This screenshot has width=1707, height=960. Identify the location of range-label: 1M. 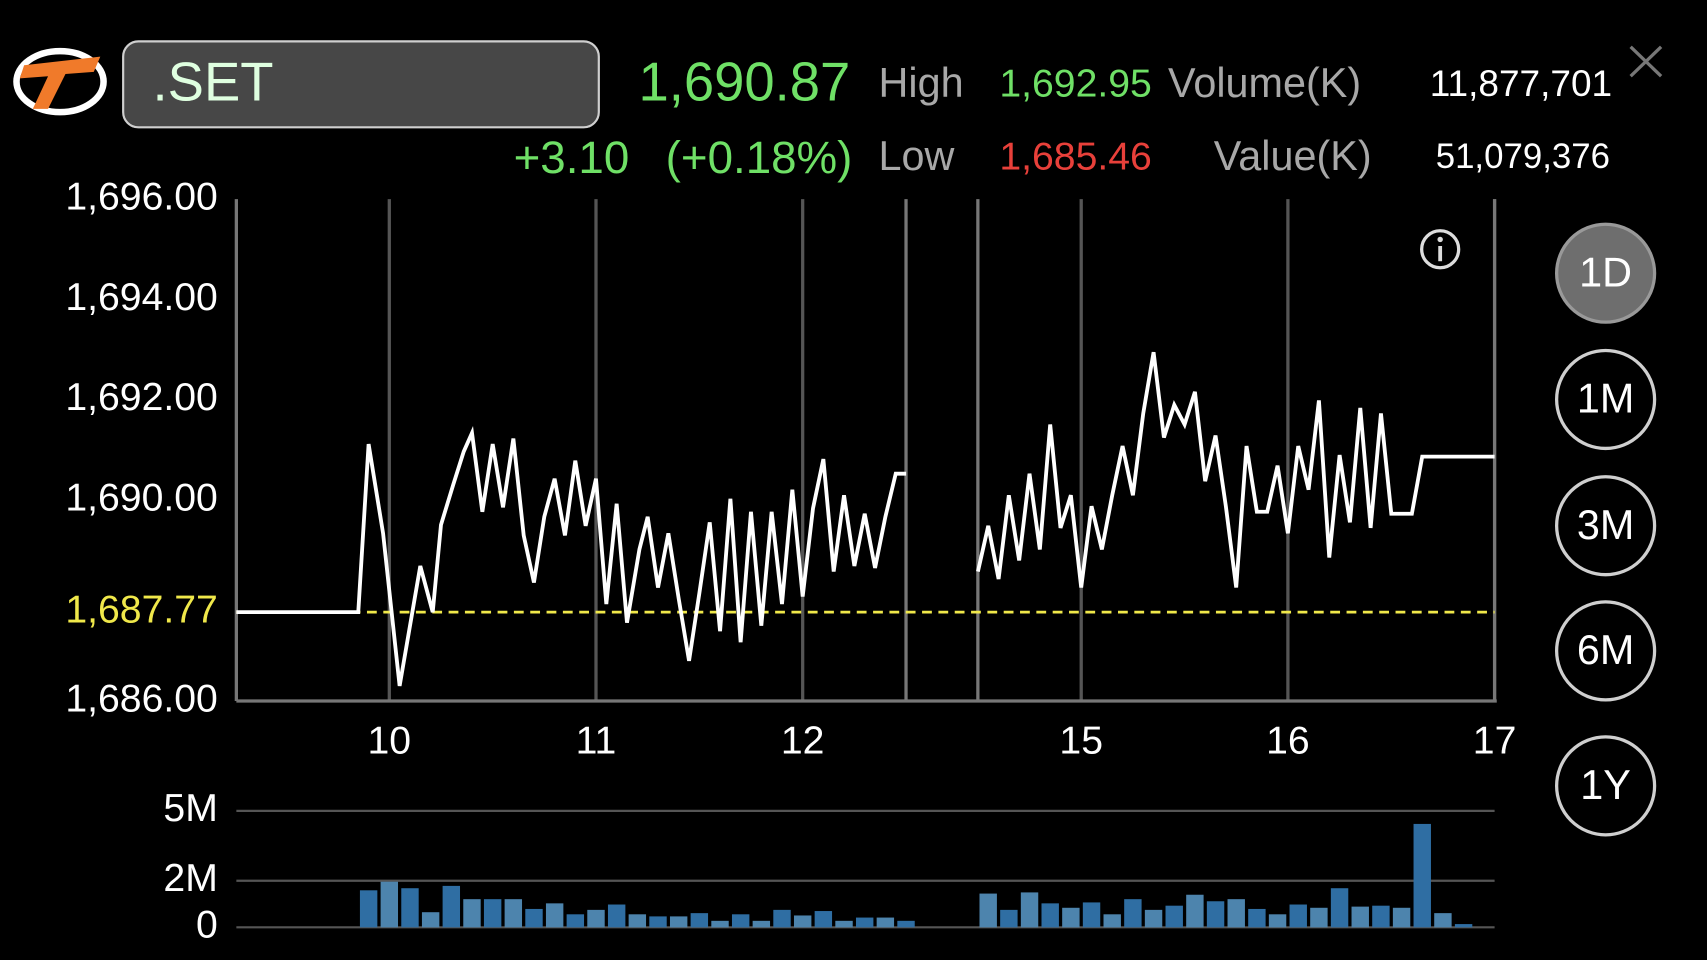
(1605, 399).